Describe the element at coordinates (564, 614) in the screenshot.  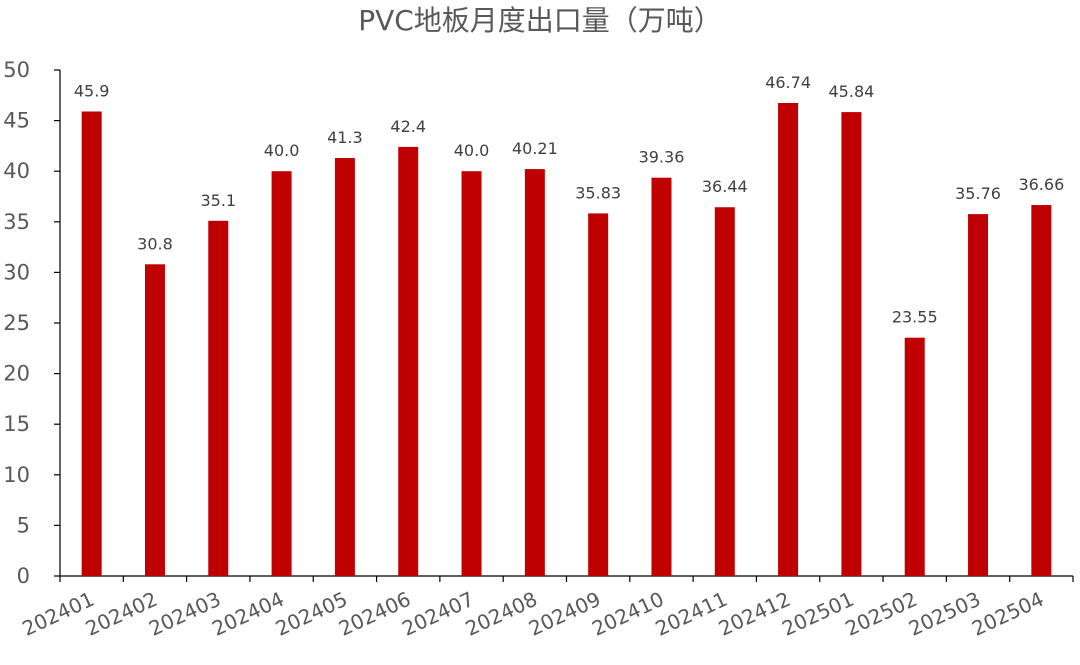
I see `x-tick-label-202409: 202409` at that location.